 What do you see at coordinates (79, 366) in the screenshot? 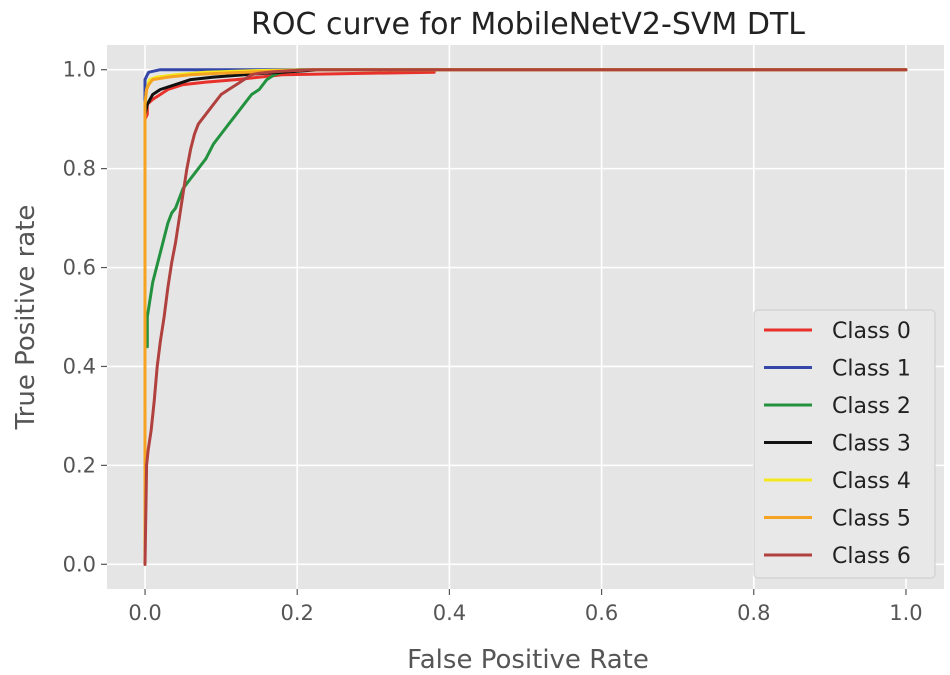
I see `y-tick-label: 0.4` at bounding box center [79, 366].